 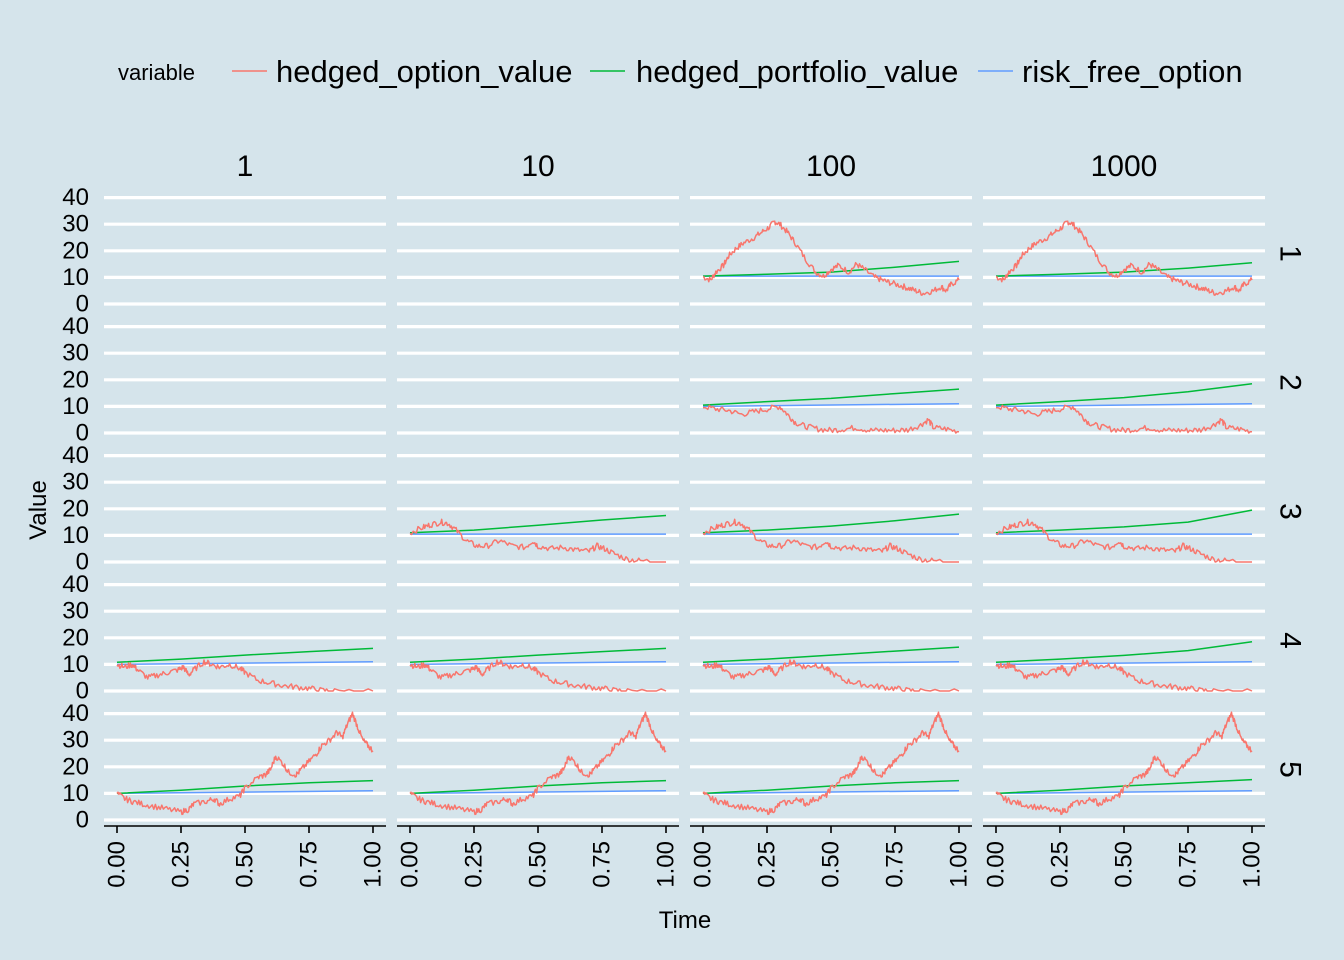 What do you see at coordinates (537, 166) in the screenshot?
I see `column-strip-label-1: 10` at bounding box center [537, 166].